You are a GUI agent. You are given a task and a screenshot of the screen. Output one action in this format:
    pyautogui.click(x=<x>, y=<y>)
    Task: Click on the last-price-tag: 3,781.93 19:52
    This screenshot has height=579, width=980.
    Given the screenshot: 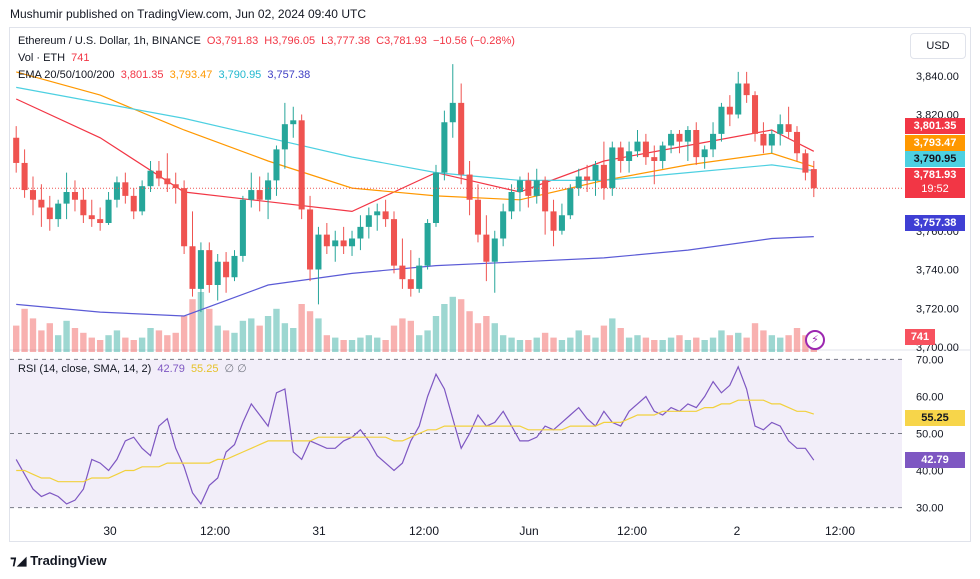 What is the action you would take?
    pyautogui.click(x=935, y=183)
    